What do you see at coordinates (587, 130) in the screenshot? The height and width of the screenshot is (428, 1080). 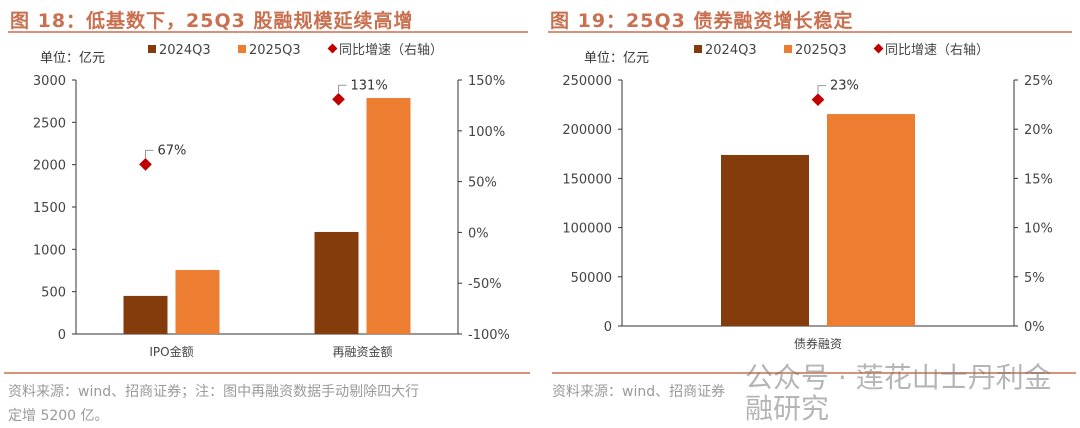 I see `y-tick-label: 200000` at bounding box center [587, 130].